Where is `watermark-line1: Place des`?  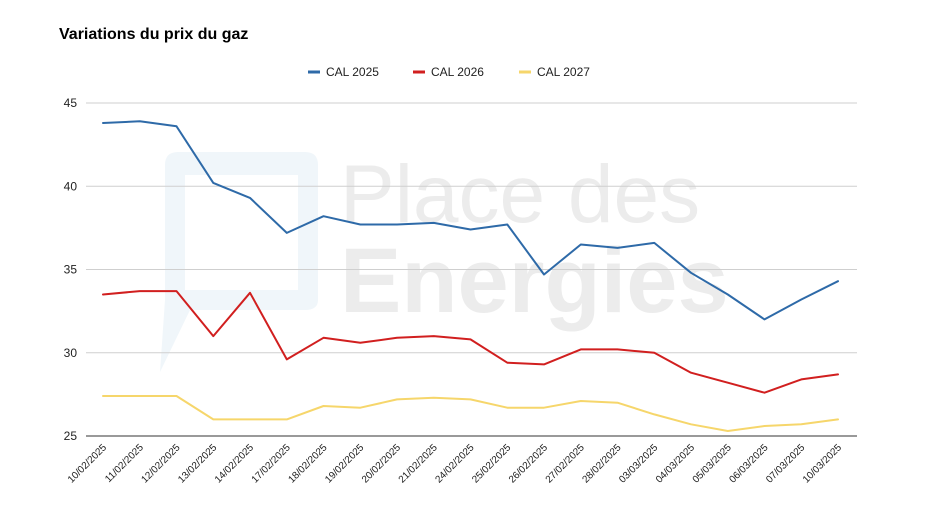
watermark-line1: Place des is located at coordinates (520, 194).